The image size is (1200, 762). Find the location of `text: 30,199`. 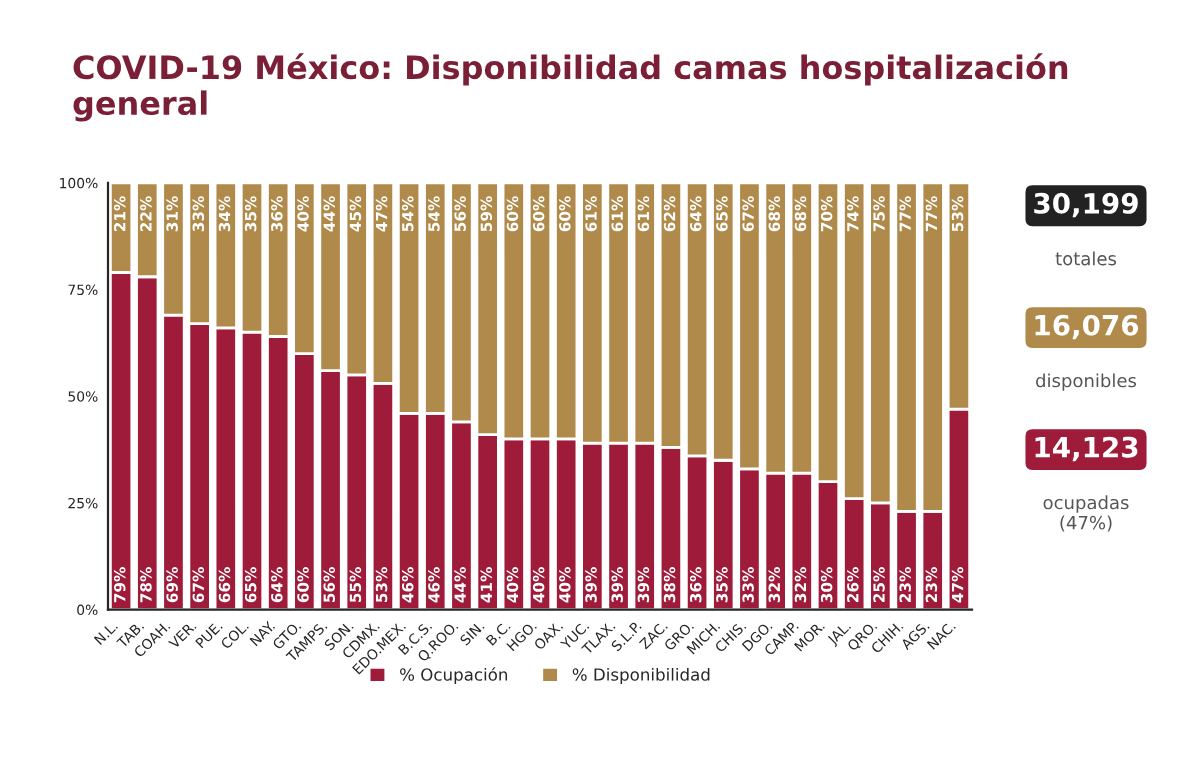

text: 30,199 is located at coordinates (1086, 205).